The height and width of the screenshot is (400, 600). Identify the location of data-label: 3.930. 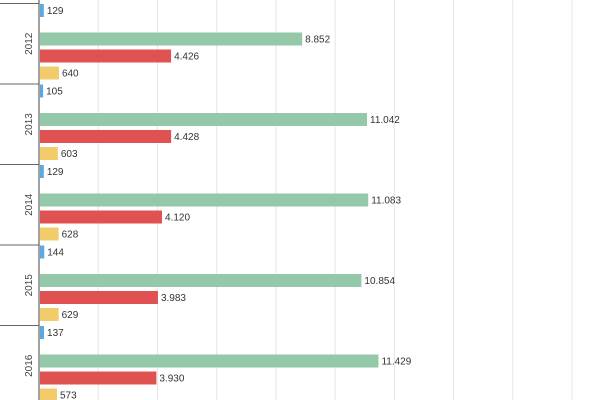
(171, 379).